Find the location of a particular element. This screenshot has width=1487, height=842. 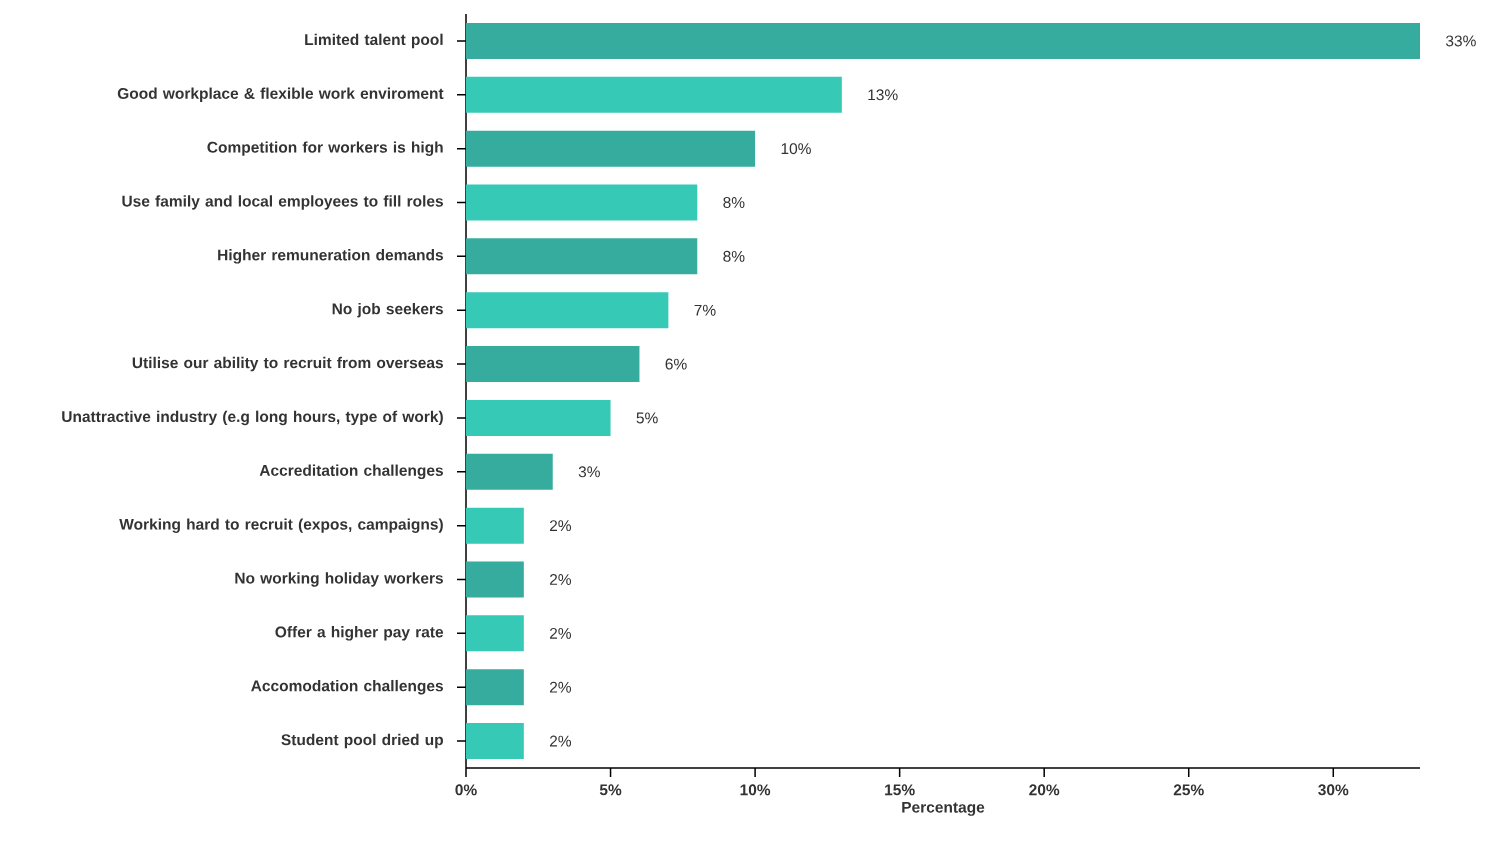

data-label: 33% is located at coordinates (1460, 41).